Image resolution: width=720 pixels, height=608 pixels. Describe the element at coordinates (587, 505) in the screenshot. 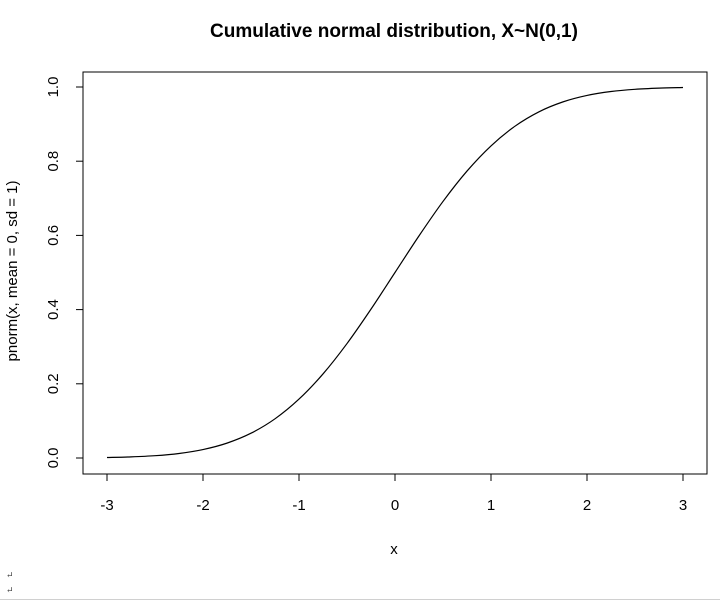

I see `x-tick-label: 2` at that location.